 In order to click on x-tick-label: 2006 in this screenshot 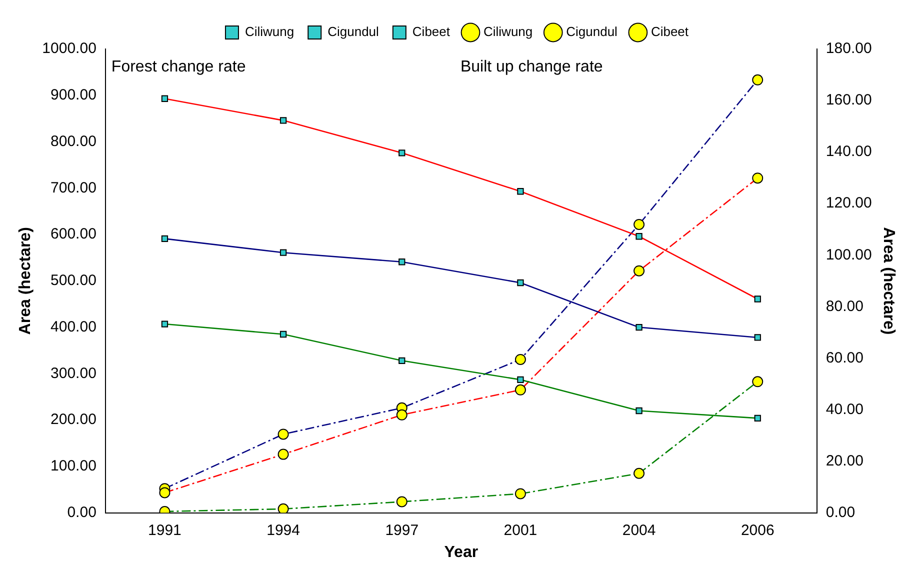, I will do `click(757, 530)`.